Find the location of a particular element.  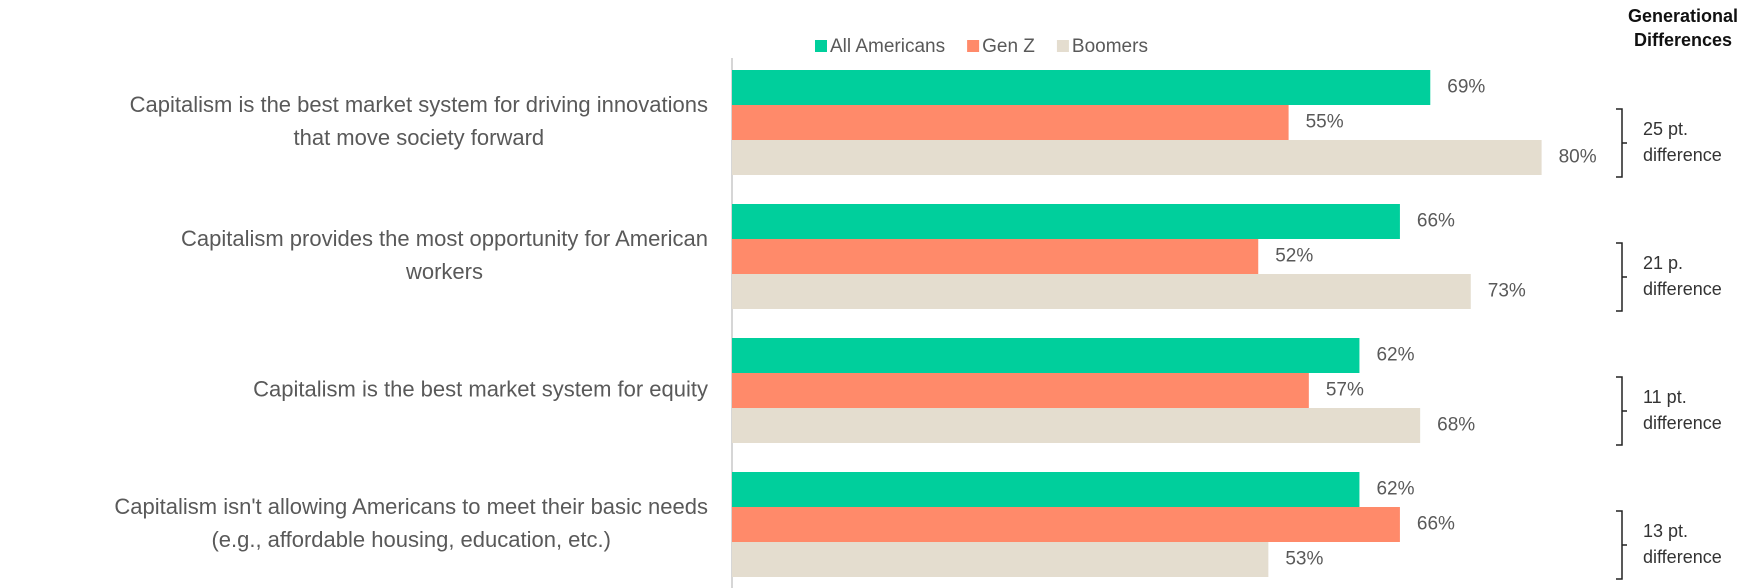

value-label: 57% is located at coordinates (1345, 390).